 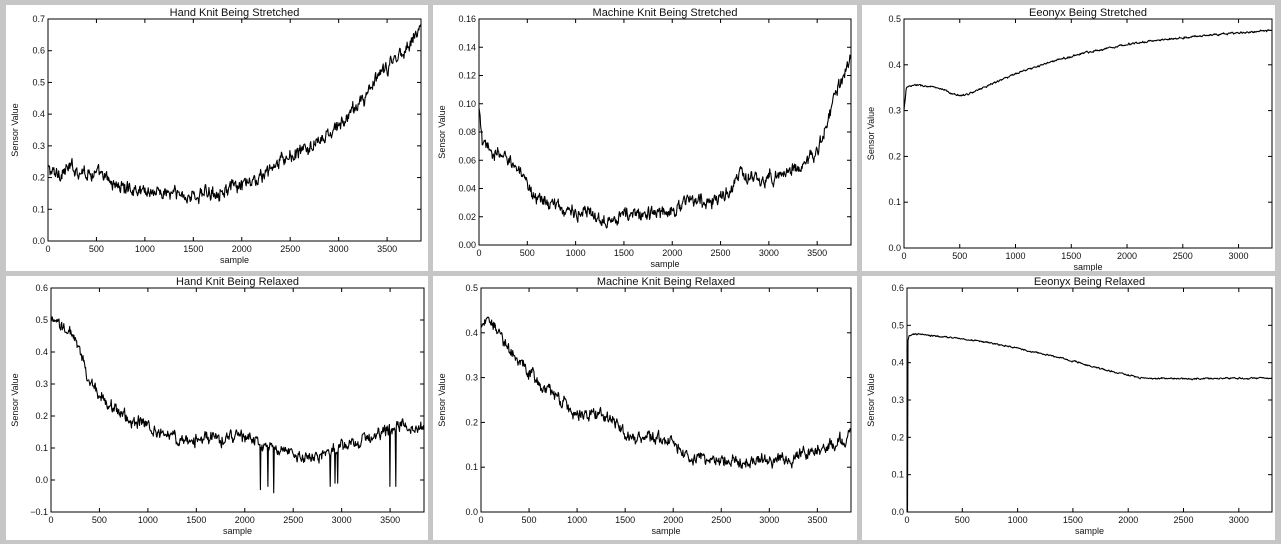 What do you see at coordinates (467, 19) in the screenshot?
I see `y-tick-label: 0.16` at bounding box center [467, 19].